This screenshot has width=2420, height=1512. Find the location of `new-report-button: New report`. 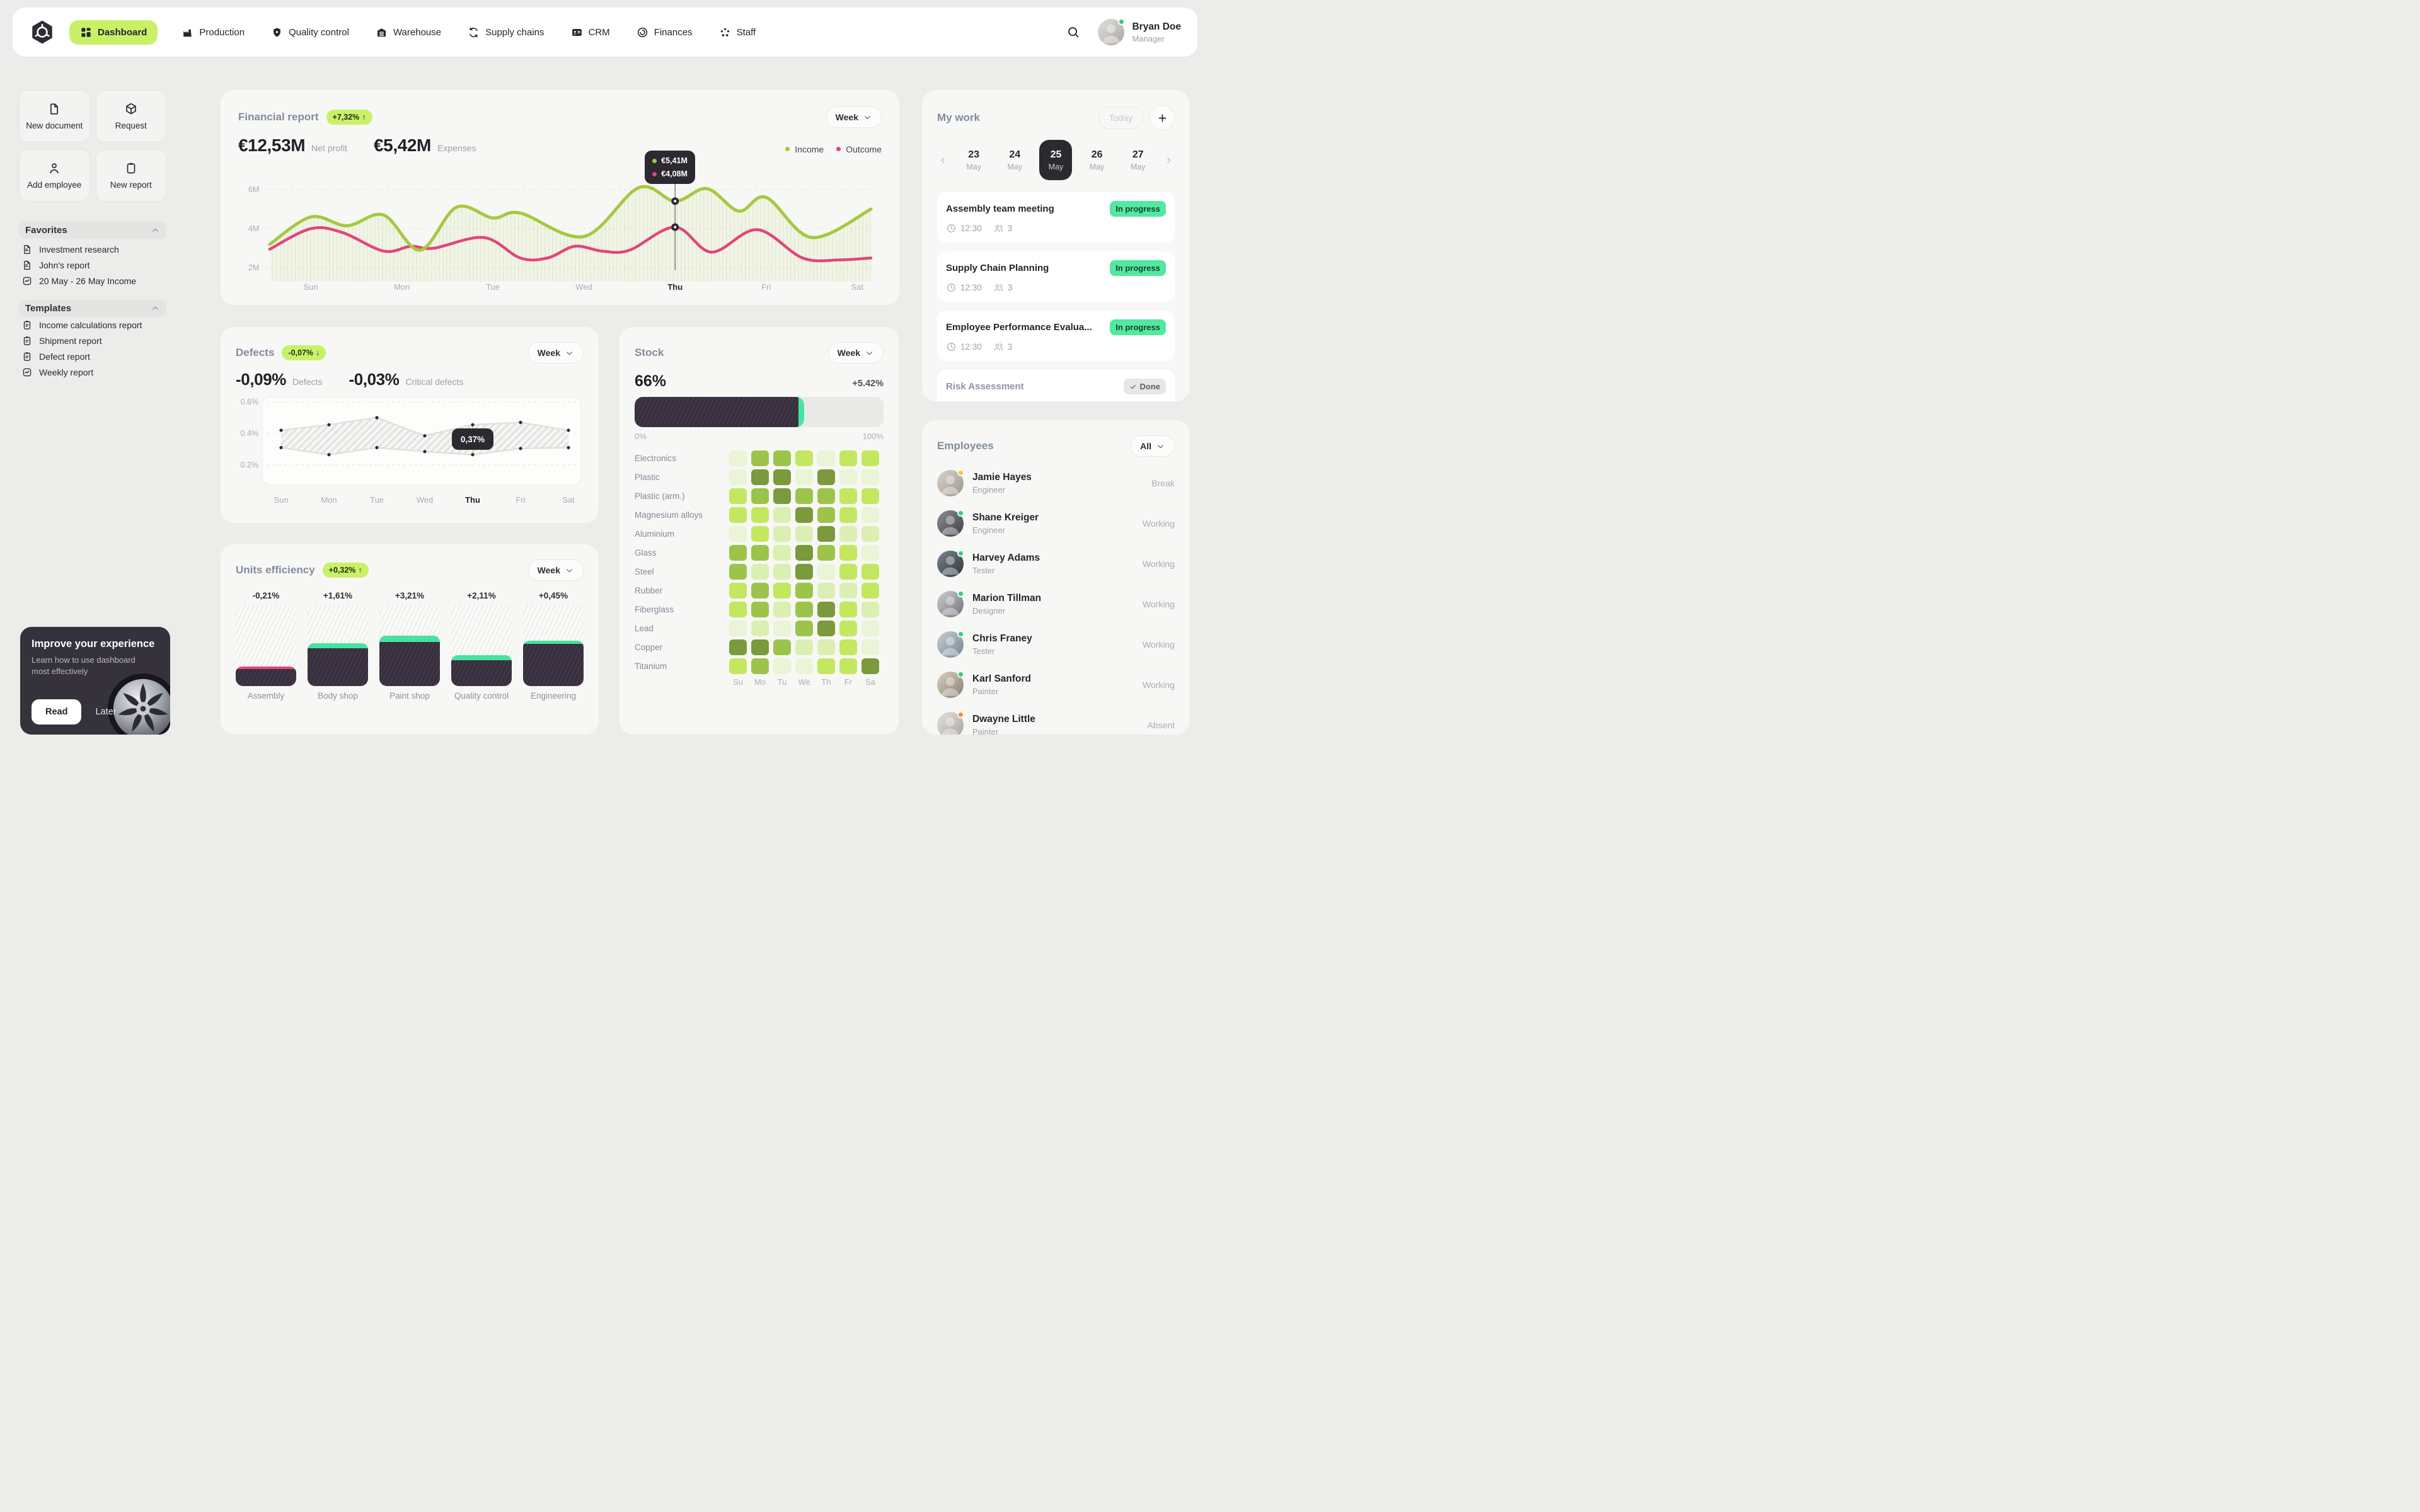

new-report-button: New report is located at coordinates (130, 175).